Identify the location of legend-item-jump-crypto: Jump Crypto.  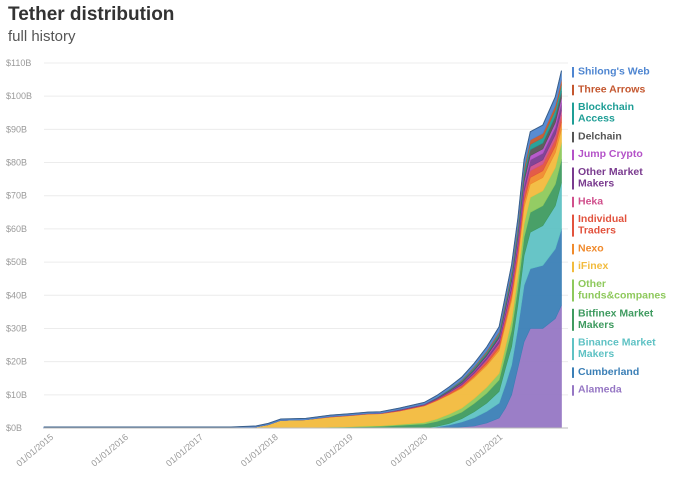
(610, 154).